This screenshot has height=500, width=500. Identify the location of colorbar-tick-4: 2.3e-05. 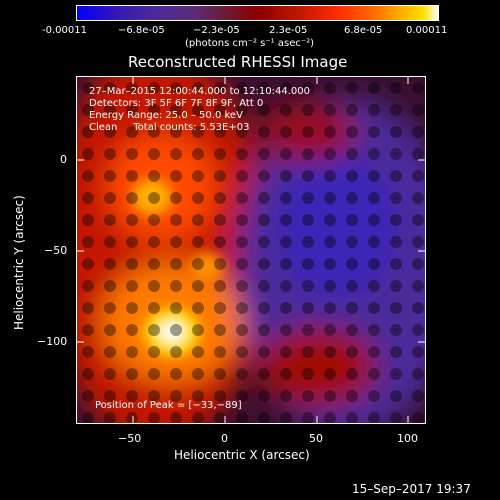
(288, 30).